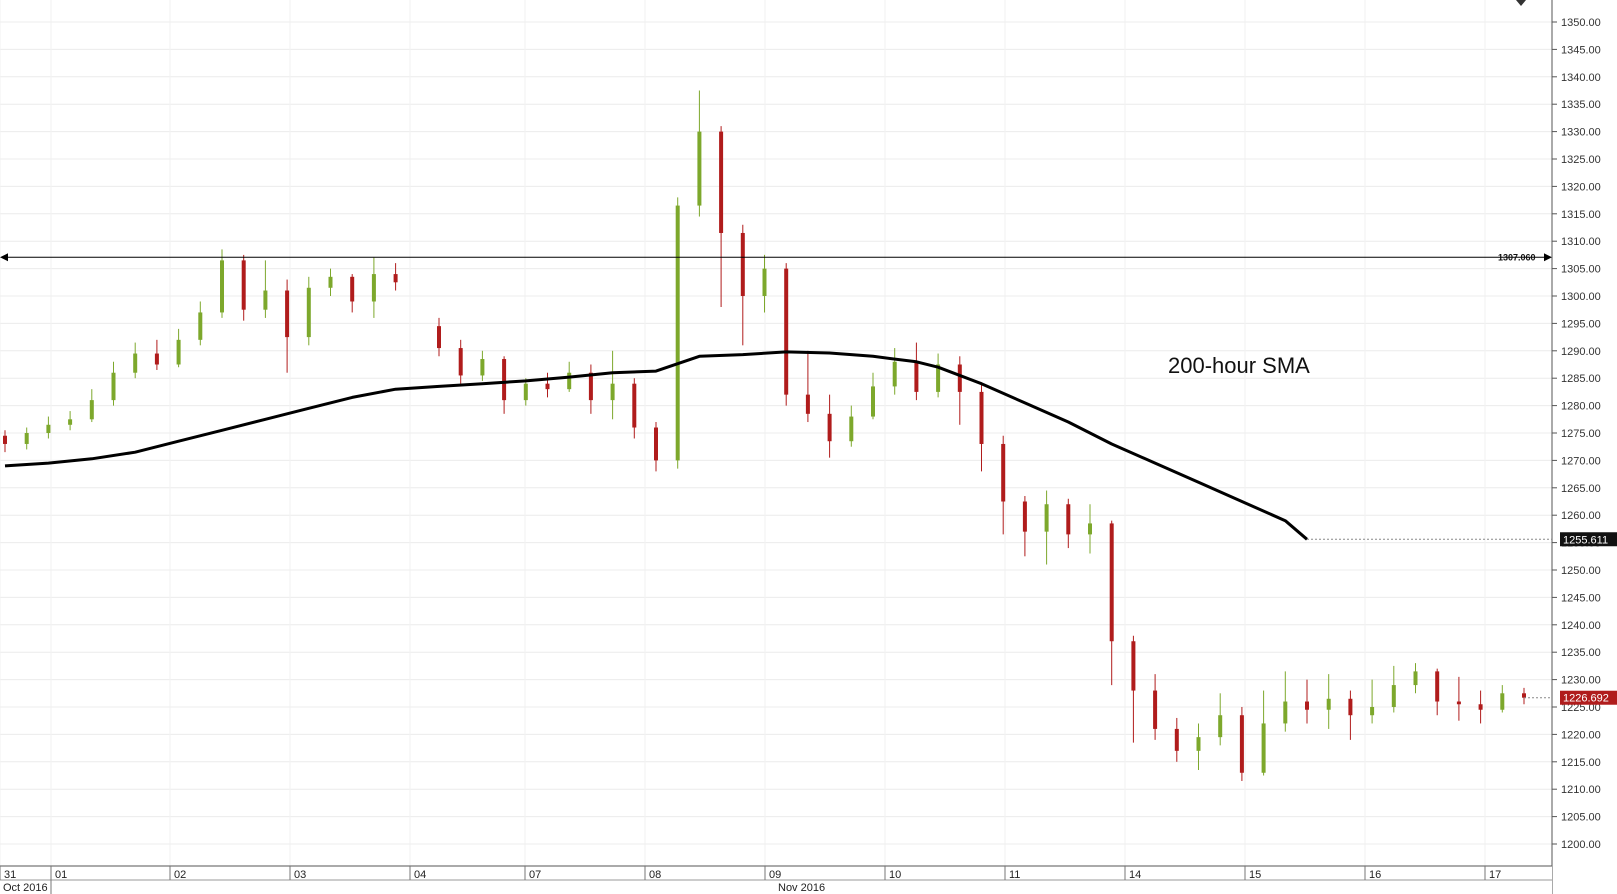 This screenshot has width=1617, height=894. I want to click on sma-price-badge, so click(1588, 539).